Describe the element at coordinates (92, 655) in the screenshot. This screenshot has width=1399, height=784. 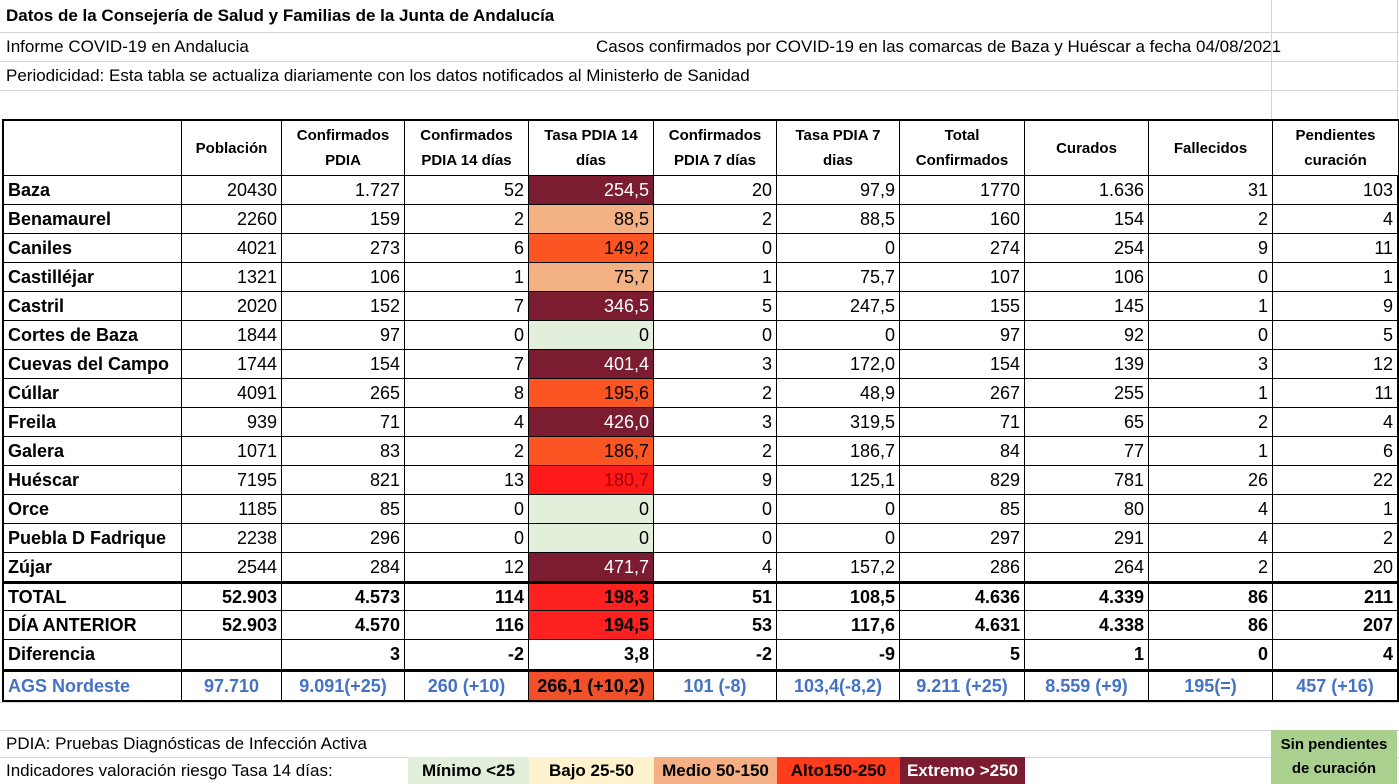
I see `row-name: Diferencia` at that location.